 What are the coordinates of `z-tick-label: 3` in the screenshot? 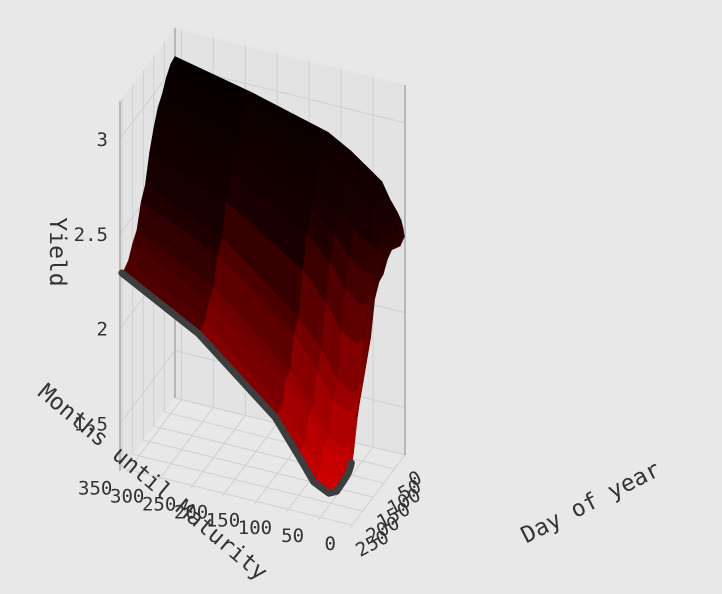 It's located at (102, 140).